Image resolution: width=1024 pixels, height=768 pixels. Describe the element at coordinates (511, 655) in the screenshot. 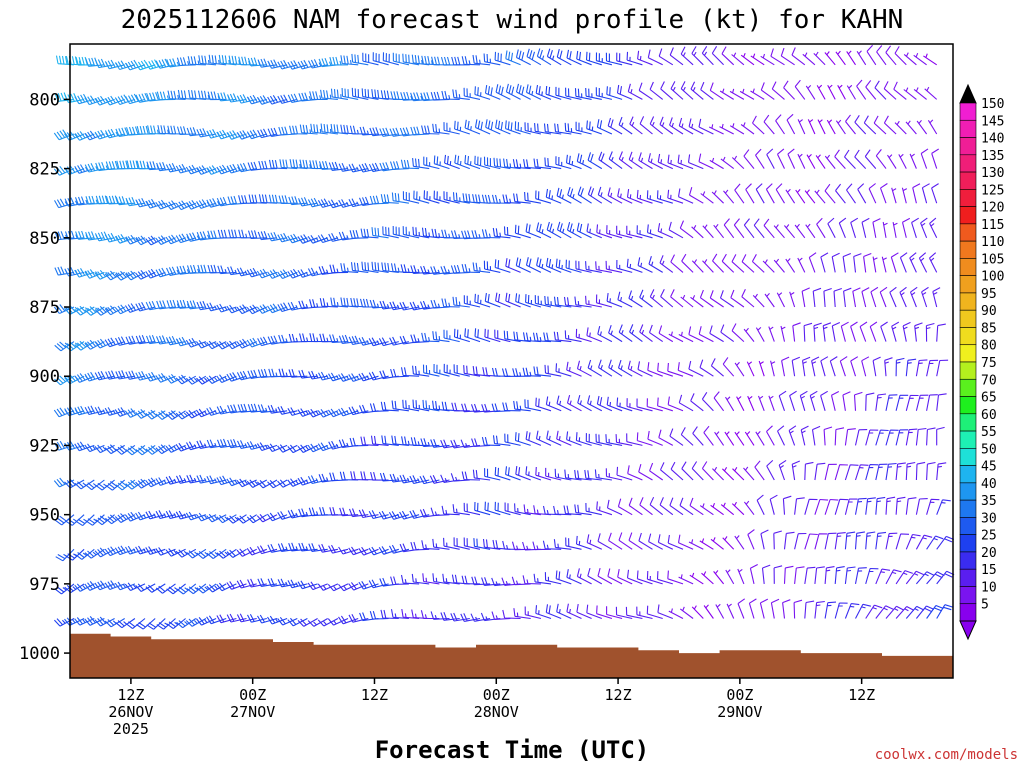

I see `terrain-fill` at that location.